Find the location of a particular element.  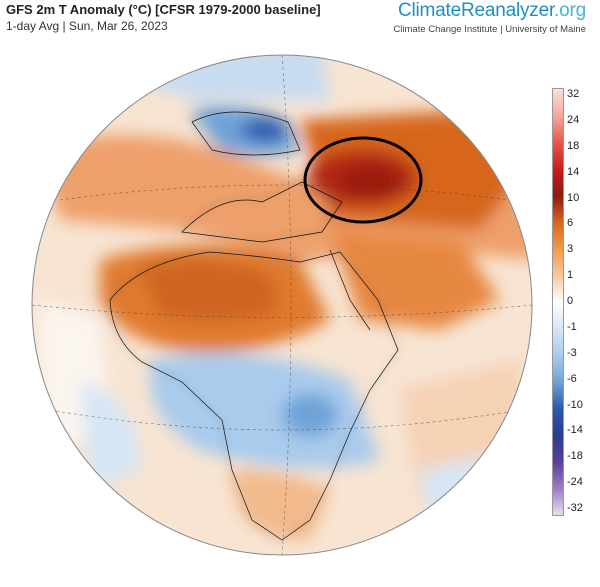

colorbar-tick-label: 3 is located at coordinates (570, 249).